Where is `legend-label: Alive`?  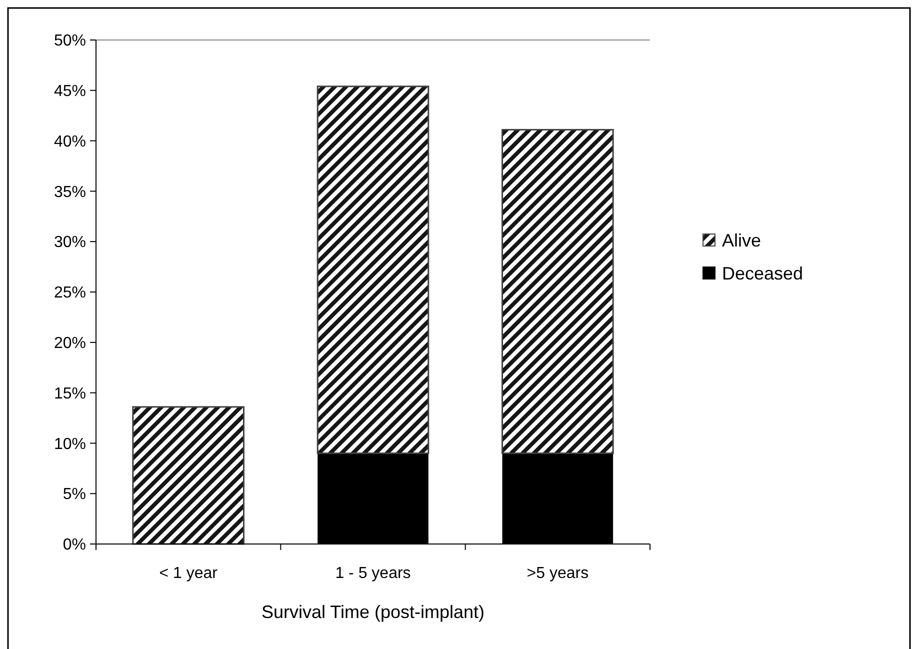
legend-label: Alive is located at coordinates (742, 240).